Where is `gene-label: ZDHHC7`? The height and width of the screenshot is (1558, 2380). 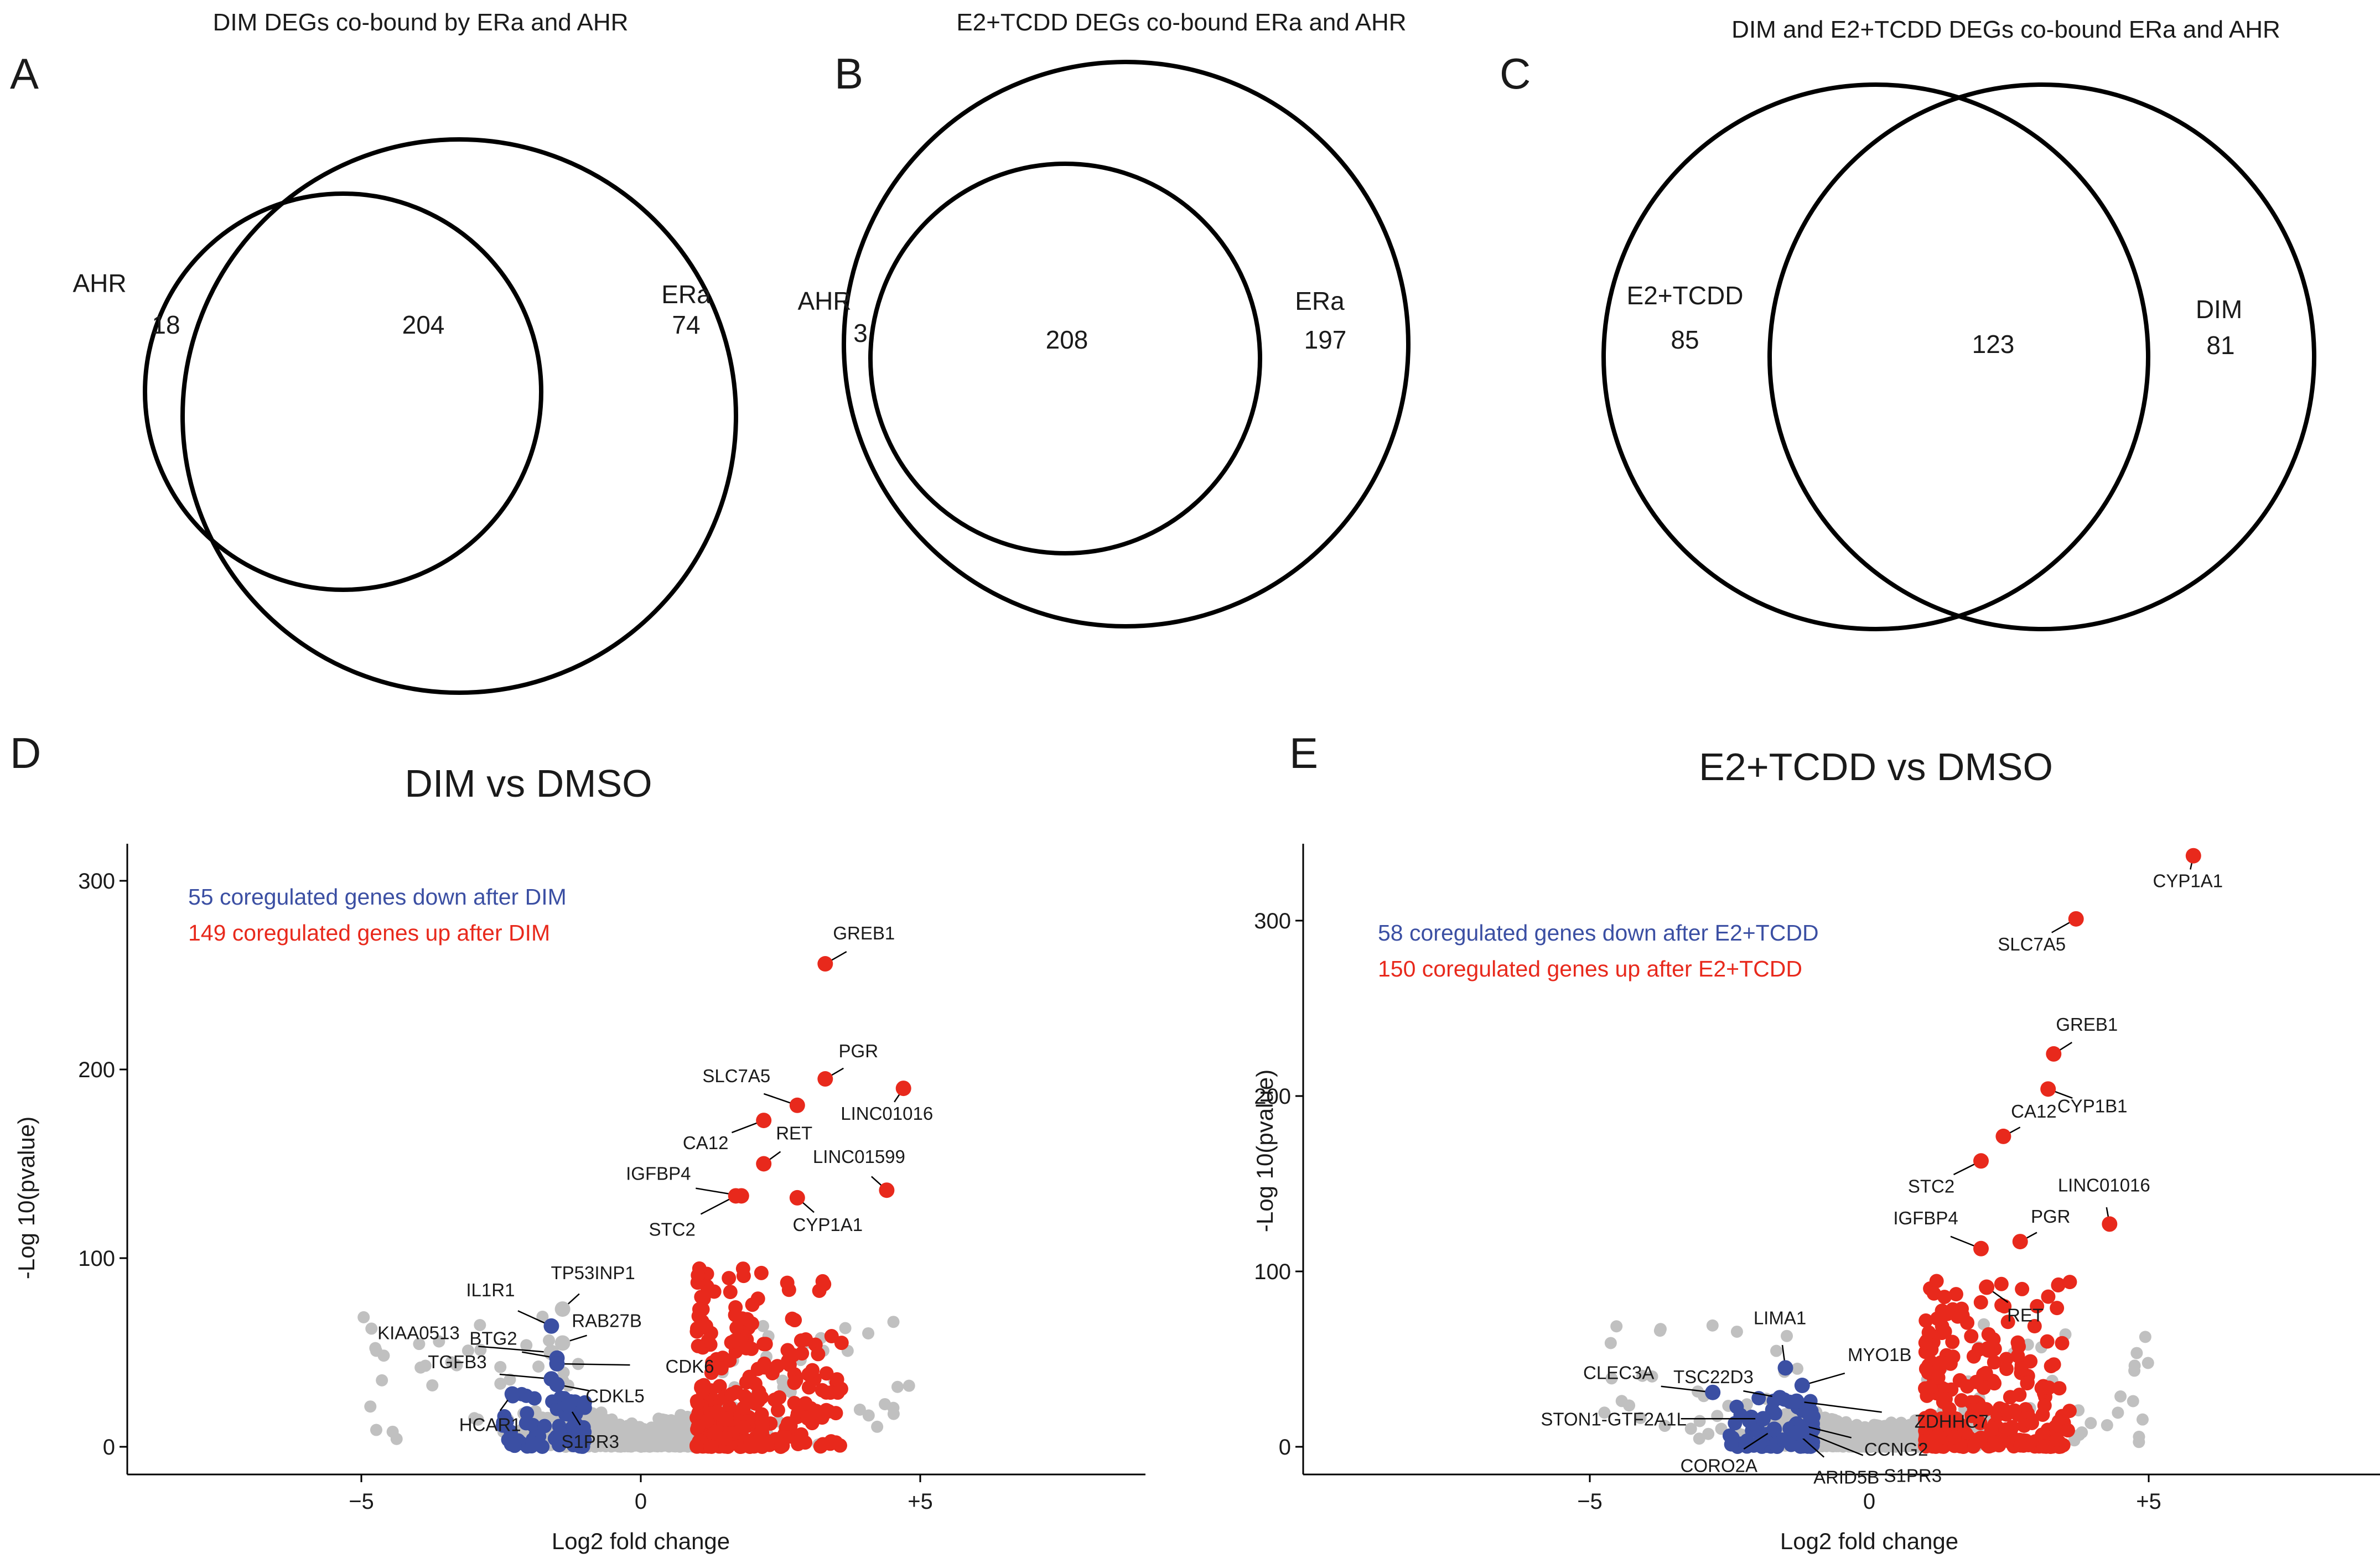
gene-label: ZDHHC7 is located at coordinates (1952, 1421).